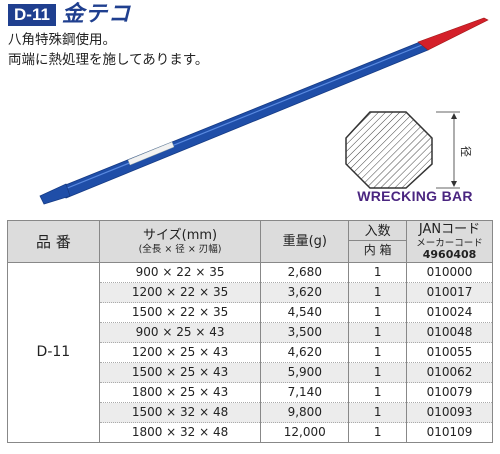 Image resolution: width=500 pixels, height=454 pixels. What do you see at coordinates (449, 241) in the screenshot?
I see `header-jan: JANコード メーカーコード 4960408` at bounding box center [449, 241].